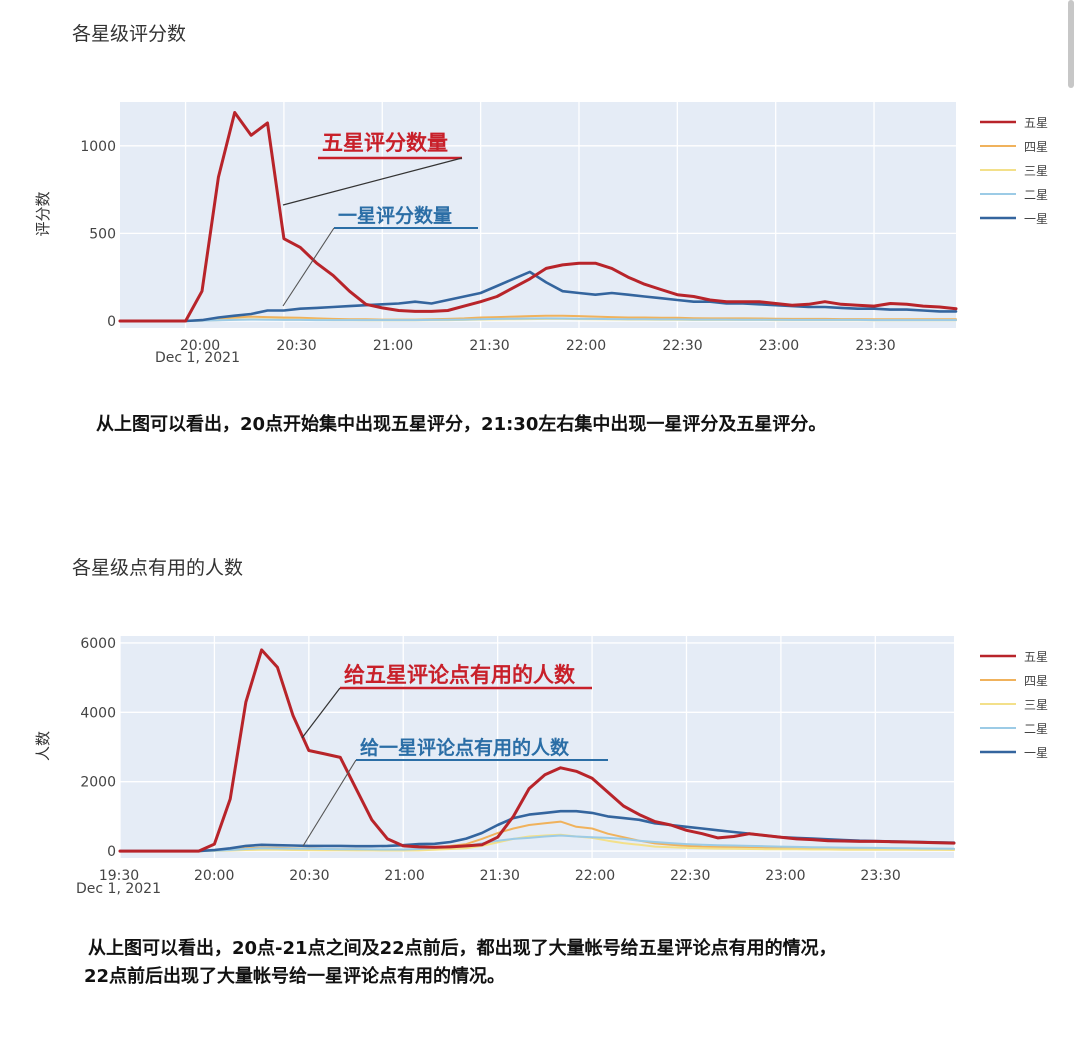  I want to click on annotation-five-star: 五星评分数量, so click(385, 143).